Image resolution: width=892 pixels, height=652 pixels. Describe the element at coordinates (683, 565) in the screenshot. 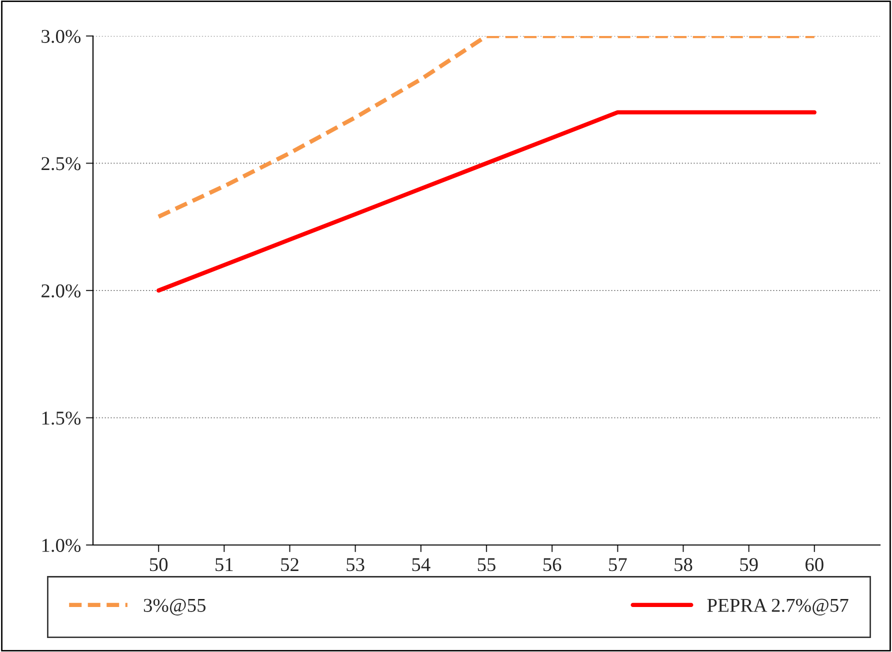

I see `x-tick-label: 58` at that location.